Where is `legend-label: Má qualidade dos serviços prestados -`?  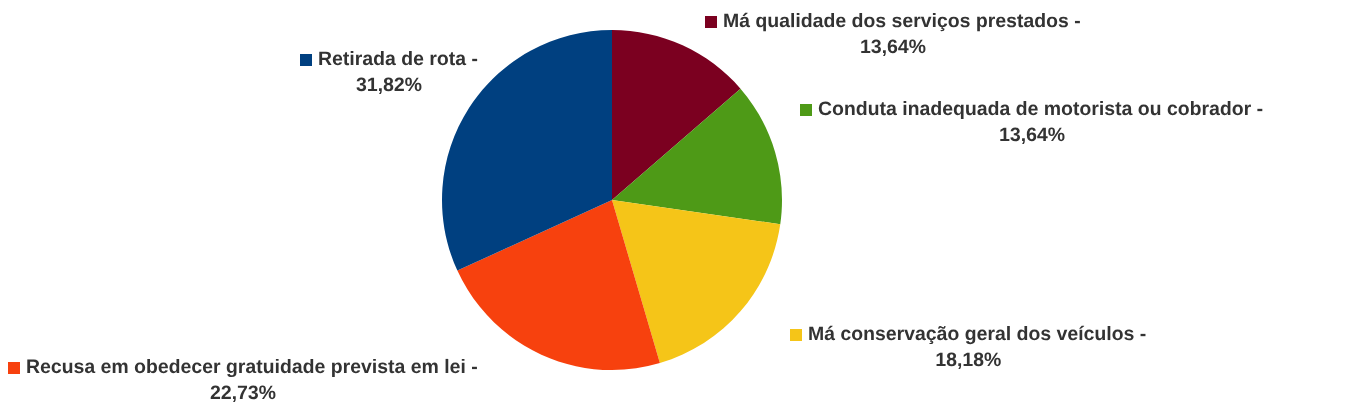 legend-label: Má qualidade dos serviços prestados - is located at coordinates (902, 22).